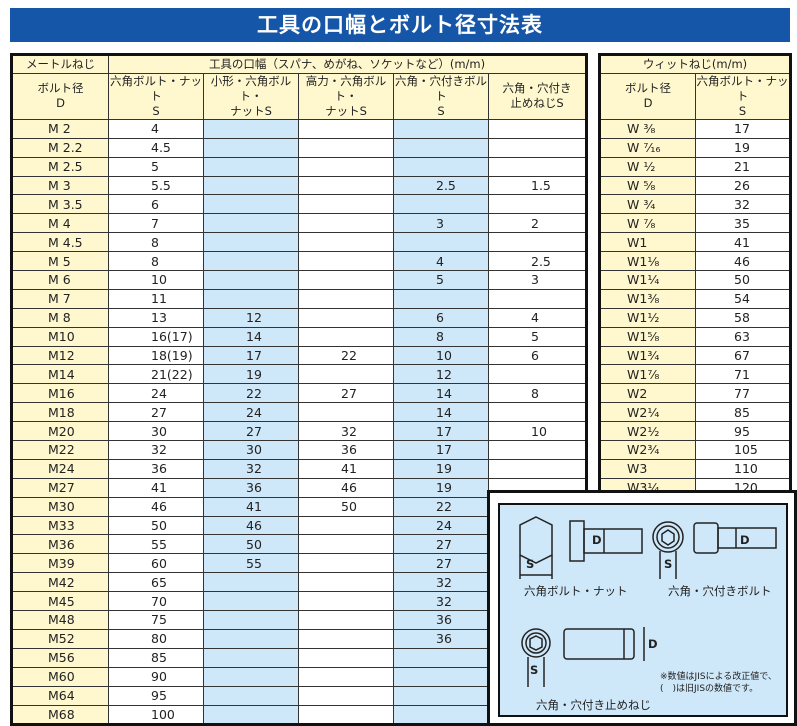  I want to click on table-row: W1⁵⁄₈ 63, so click(695, 336).